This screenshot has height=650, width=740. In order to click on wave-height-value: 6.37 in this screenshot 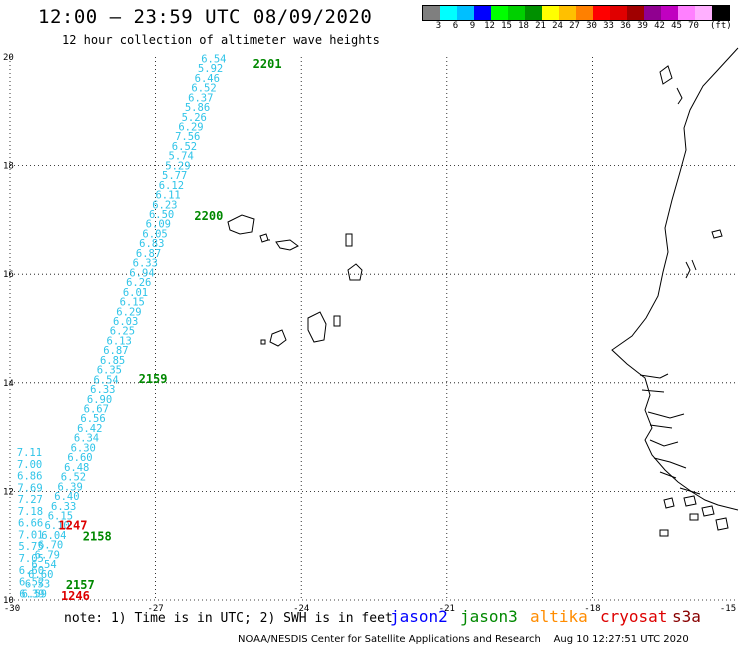, I will do `click(200, 98)`.